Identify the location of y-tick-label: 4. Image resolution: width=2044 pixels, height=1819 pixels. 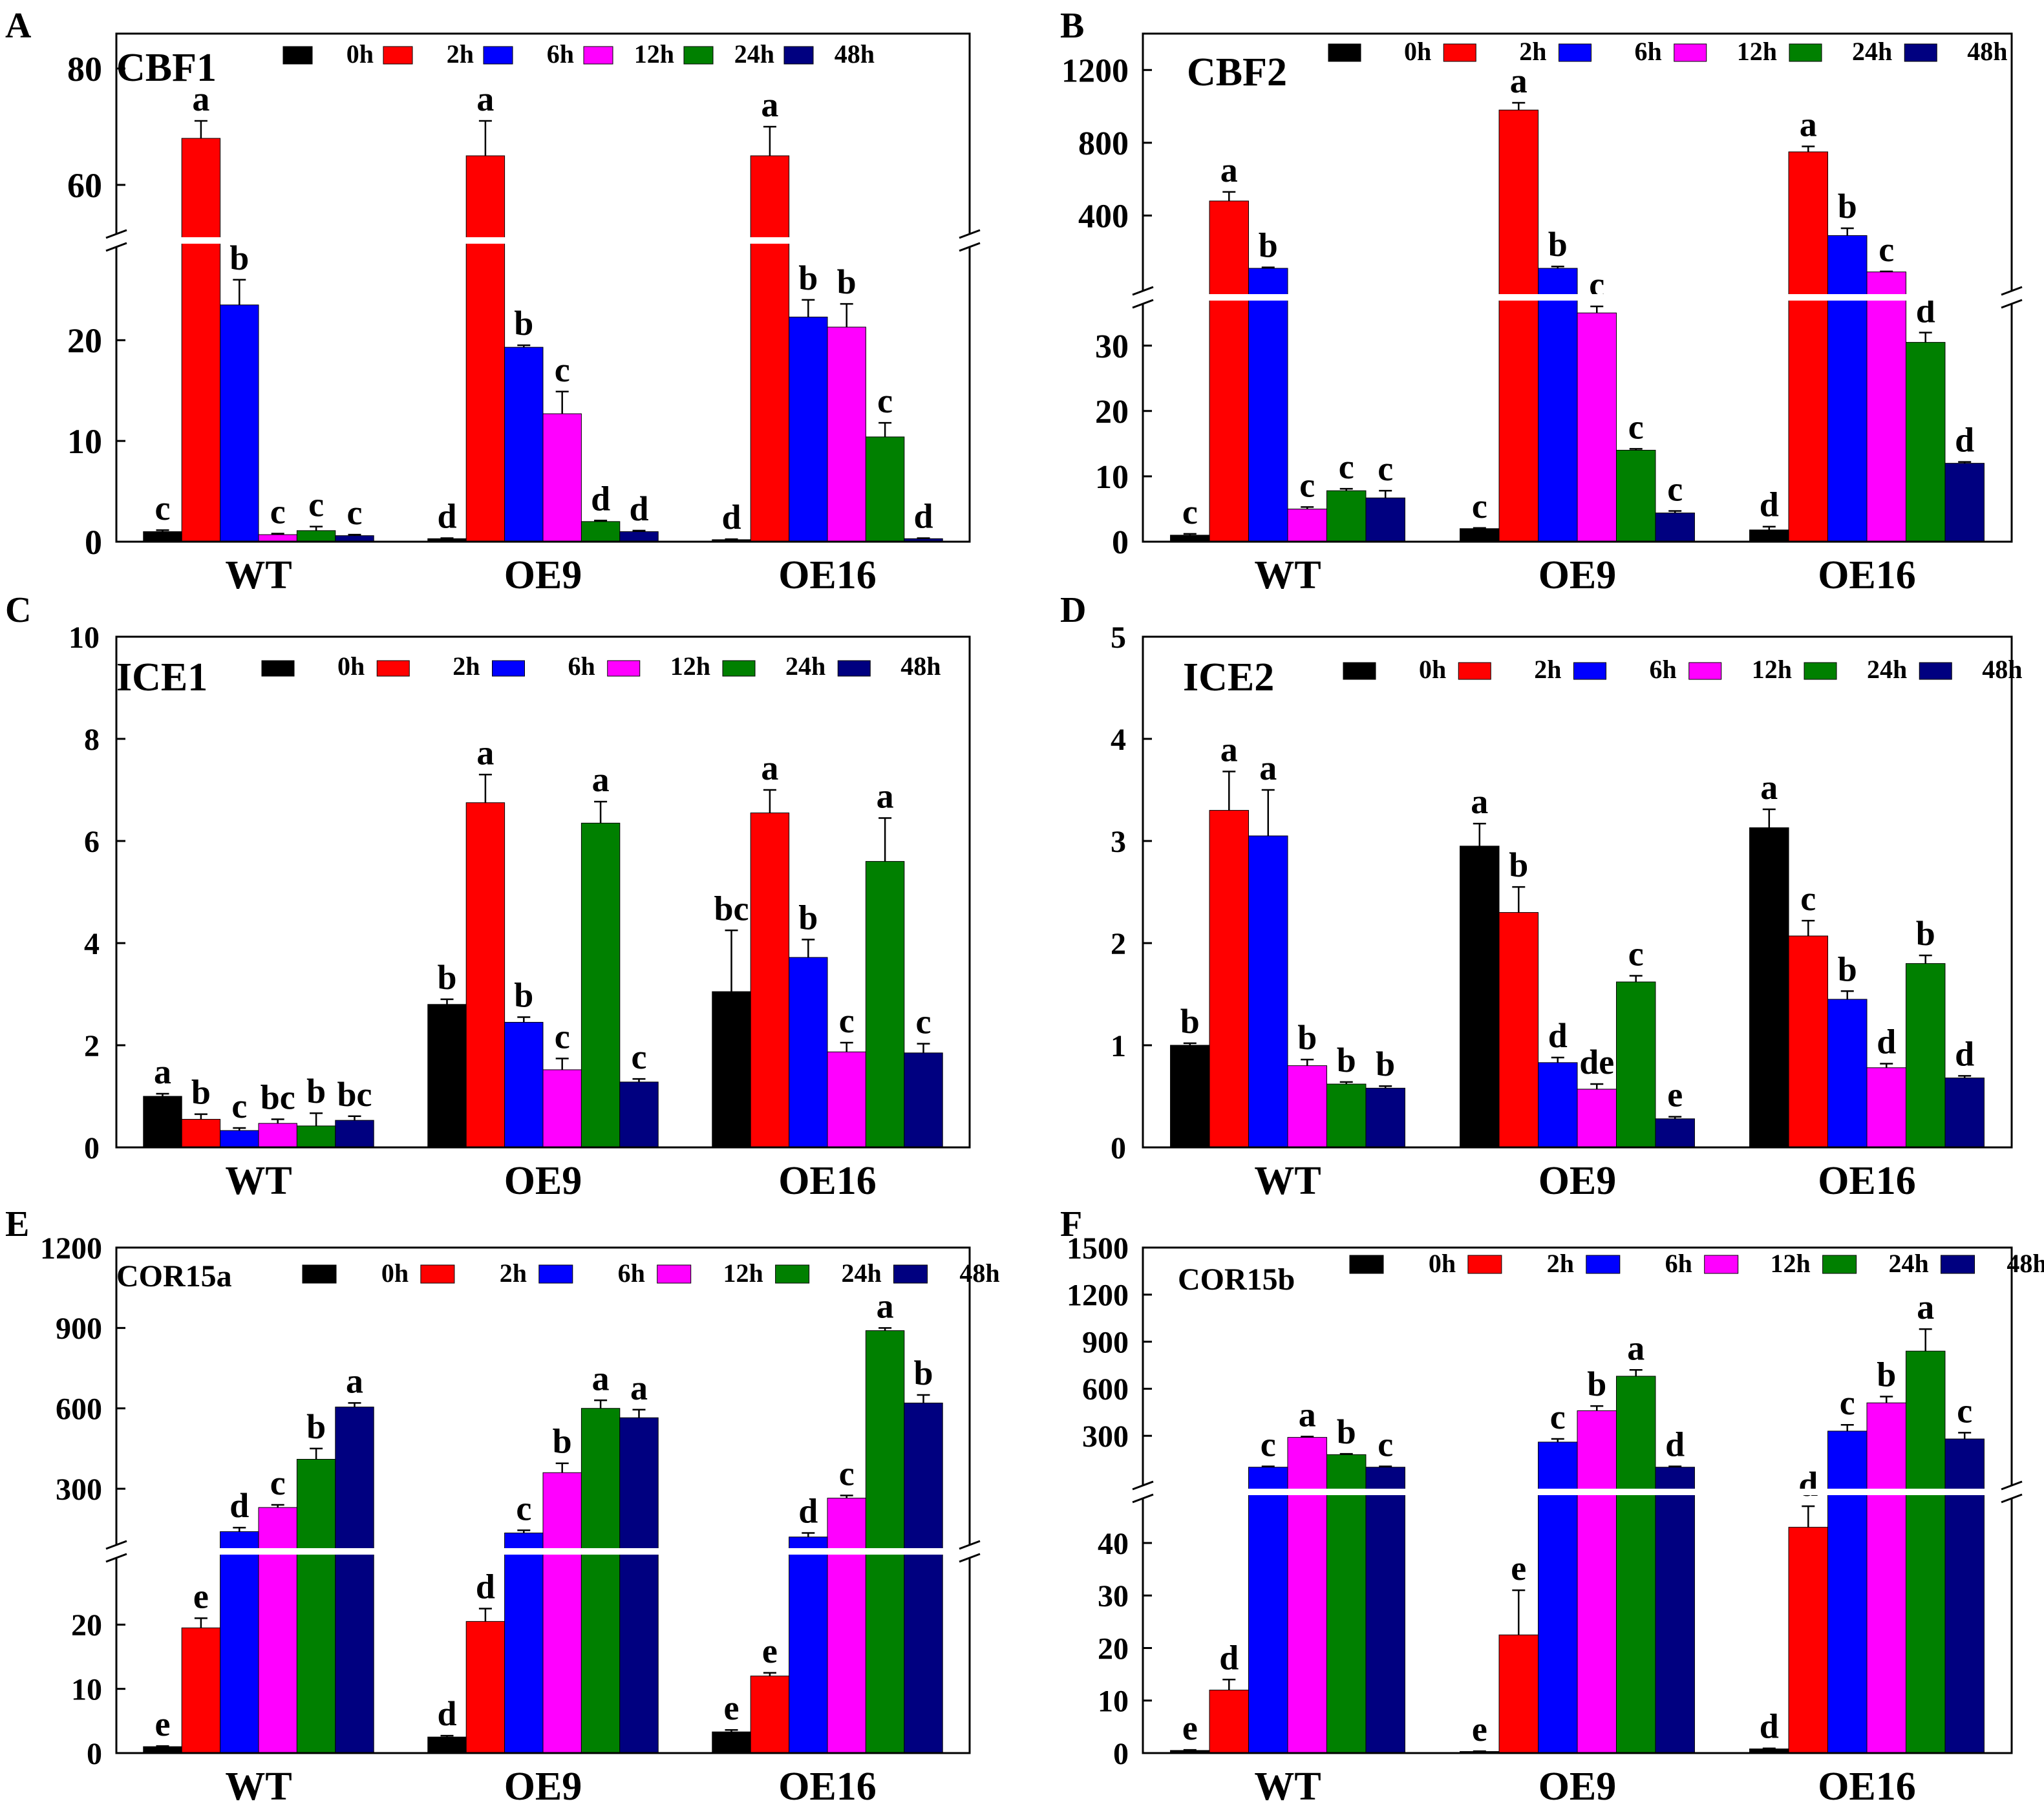
(1118, 740).